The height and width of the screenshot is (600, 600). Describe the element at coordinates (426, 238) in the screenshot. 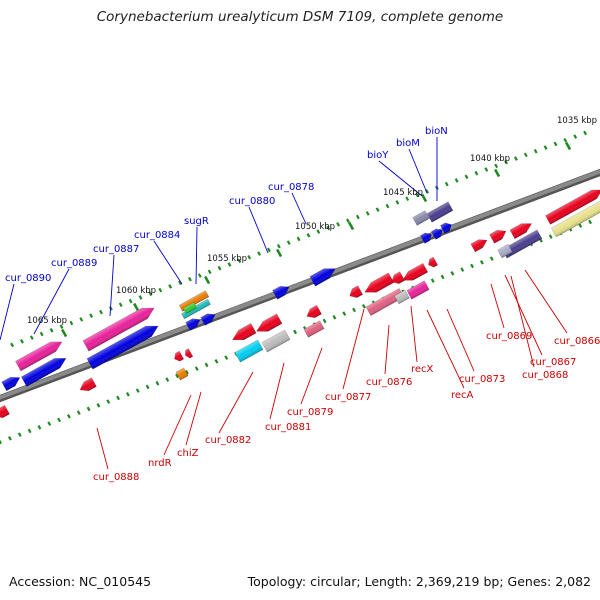

I see `gene-bioY-c` at that location.